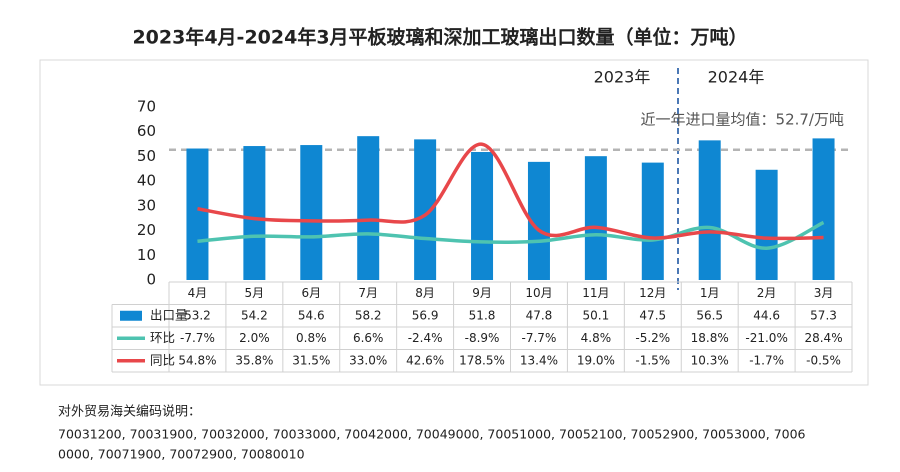 The width and height of the screenshot is (900, 472). Describe the element at coordinates (736, 77) in the screenshot. I see `annotation: 2024年` at that location.